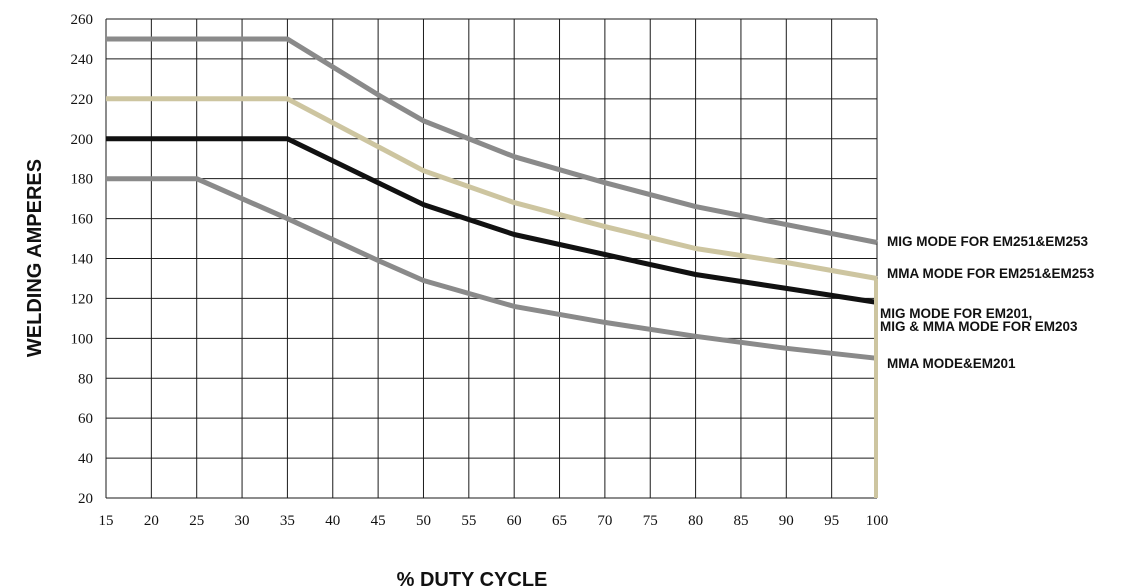 The image size is (1137, 588). What do you see at coordinates (650, 521) in the screenshot?
I see `x-tick-label: 75` at bounding box center [650, 521].